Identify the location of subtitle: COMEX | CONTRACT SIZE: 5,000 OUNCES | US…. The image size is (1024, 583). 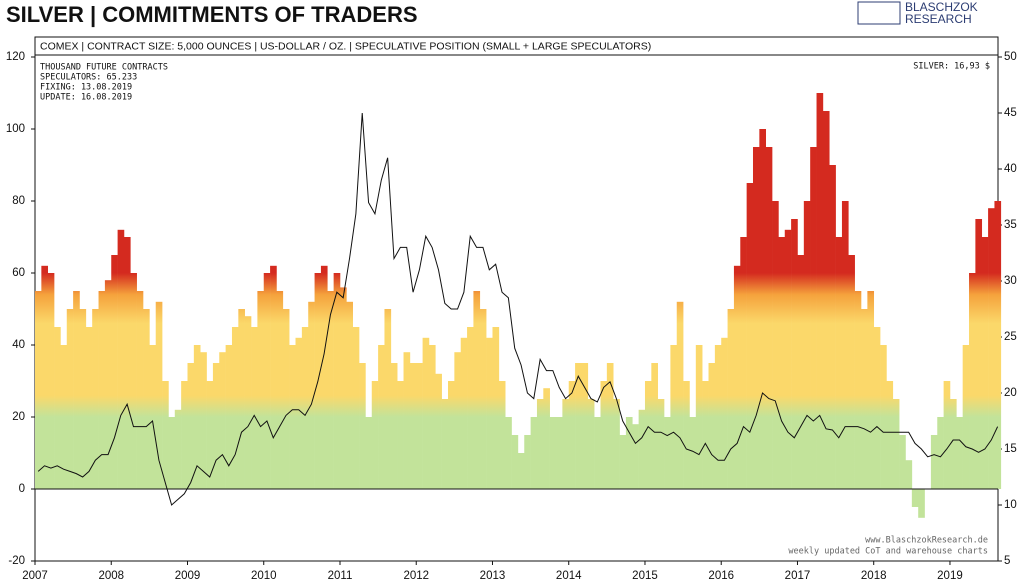
(345, 46).